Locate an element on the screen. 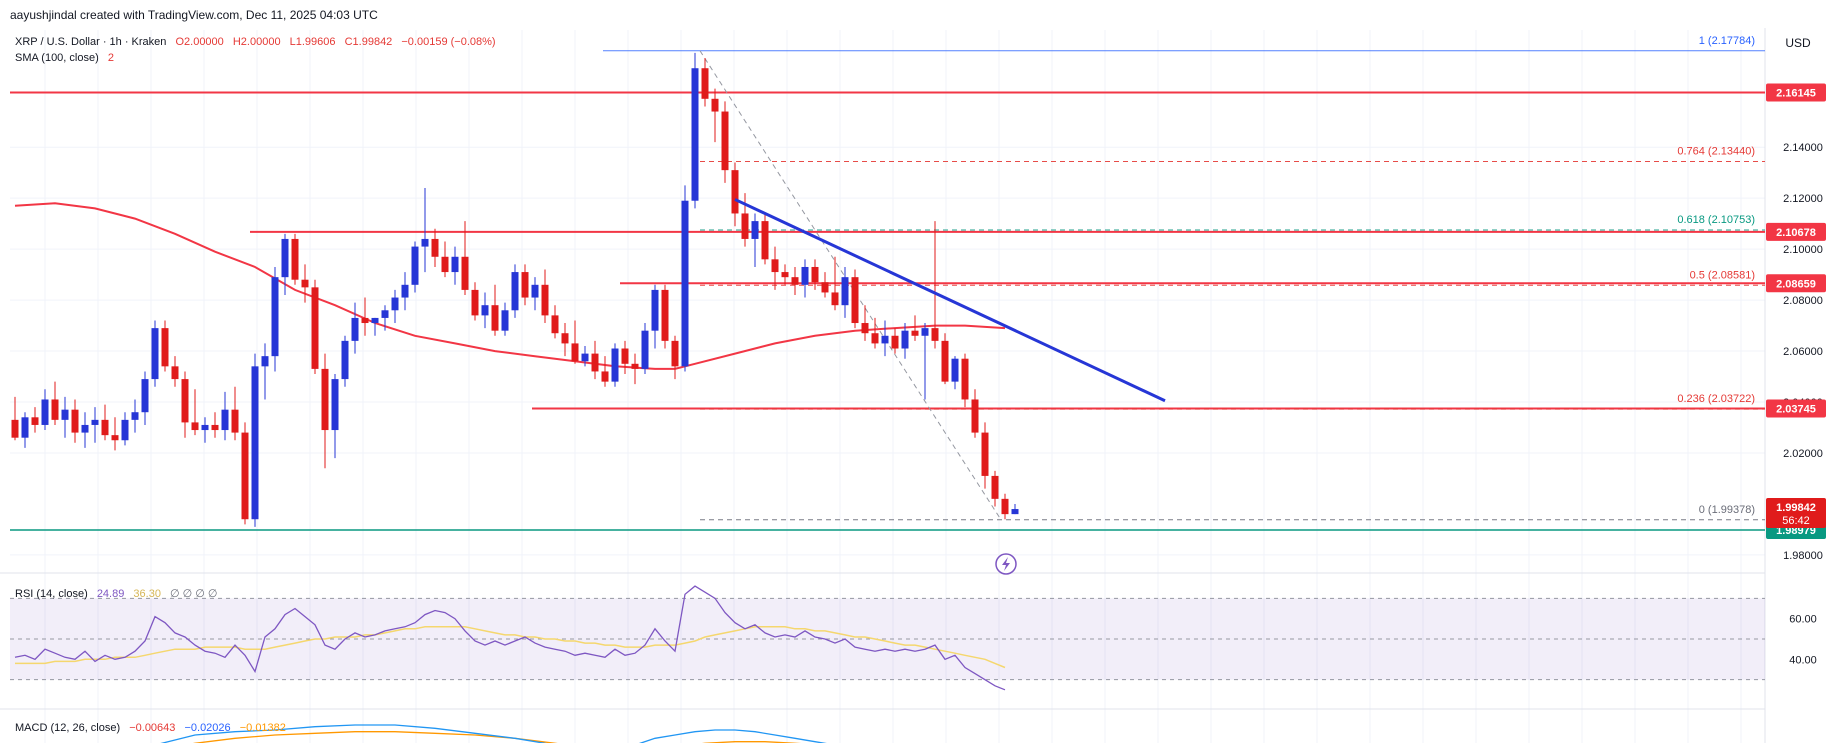 This screenshot has height=743, width=1835. y-tick-label: 2.06000 is located at coordinates (1803, 352).